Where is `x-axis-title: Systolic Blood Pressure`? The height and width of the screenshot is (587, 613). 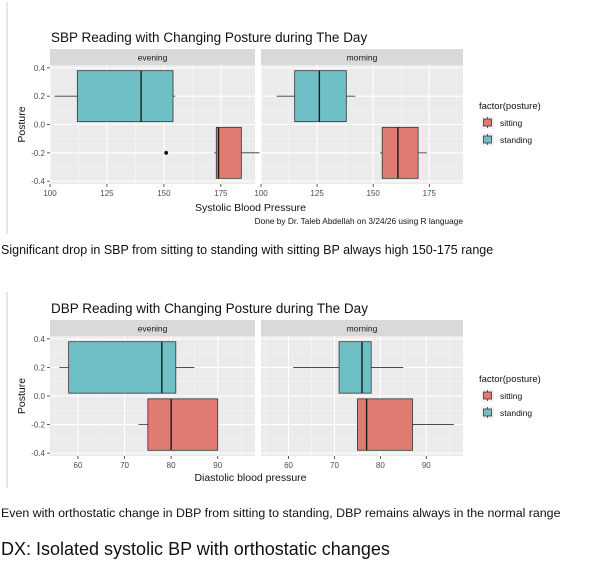 x-axis-title: Systolic Blood Pressure is located at coordinates (250, 208).